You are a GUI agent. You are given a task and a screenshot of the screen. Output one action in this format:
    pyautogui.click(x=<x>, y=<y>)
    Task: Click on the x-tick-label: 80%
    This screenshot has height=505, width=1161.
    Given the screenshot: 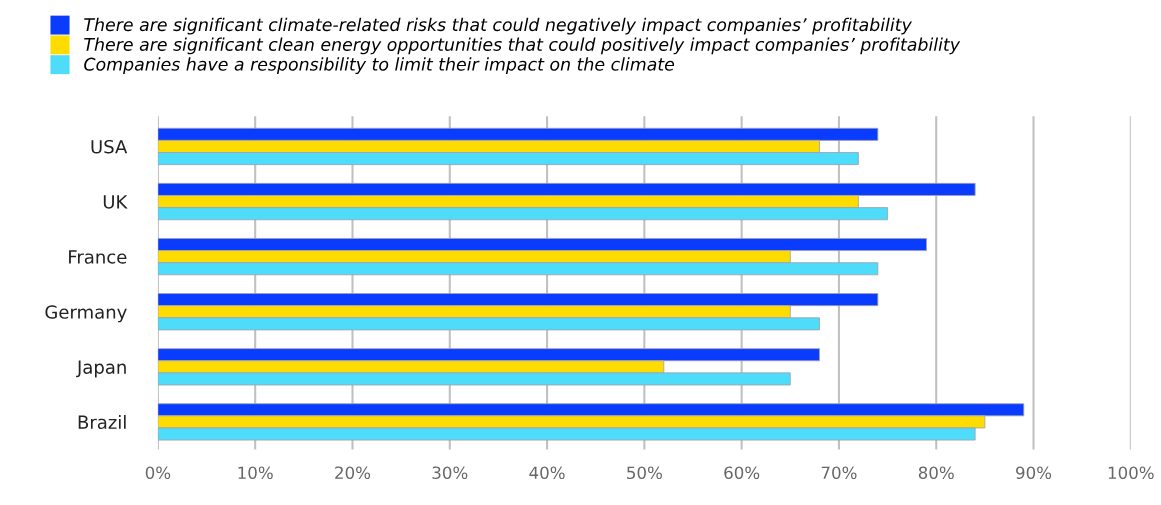 What is the action you would take?
    pyautogui.click(x=936, y=473)
    